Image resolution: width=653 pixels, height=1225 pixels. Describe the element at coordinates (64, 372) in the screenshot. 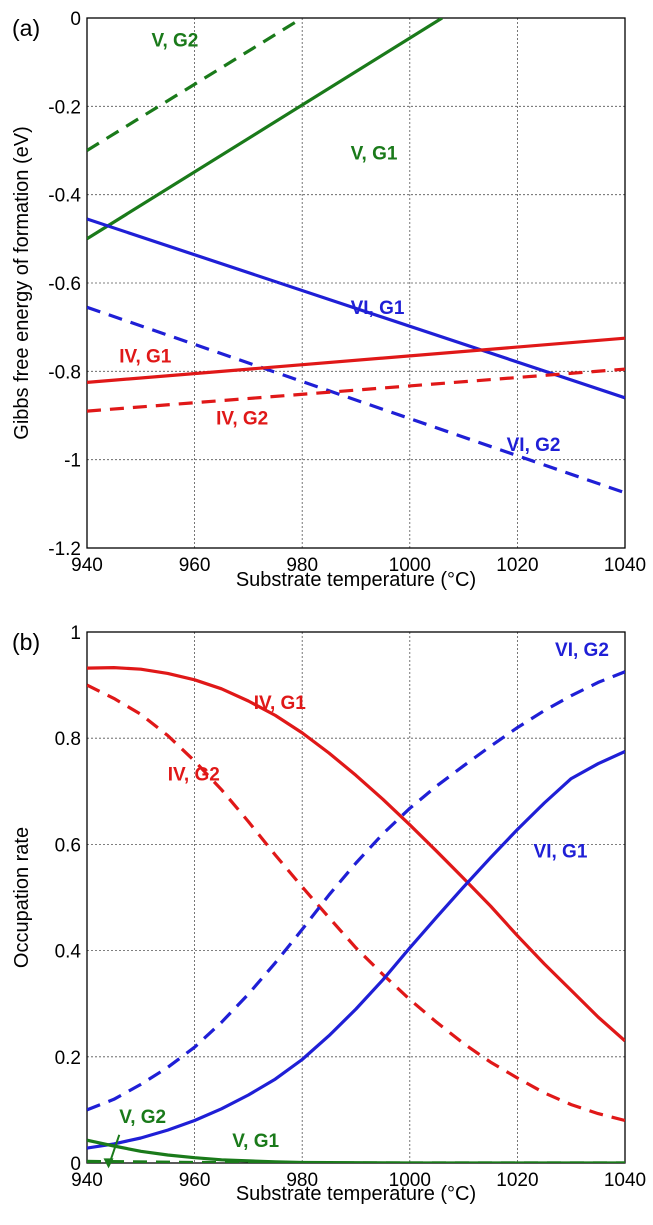

I see `y-tick-label: -0.8` at that location.